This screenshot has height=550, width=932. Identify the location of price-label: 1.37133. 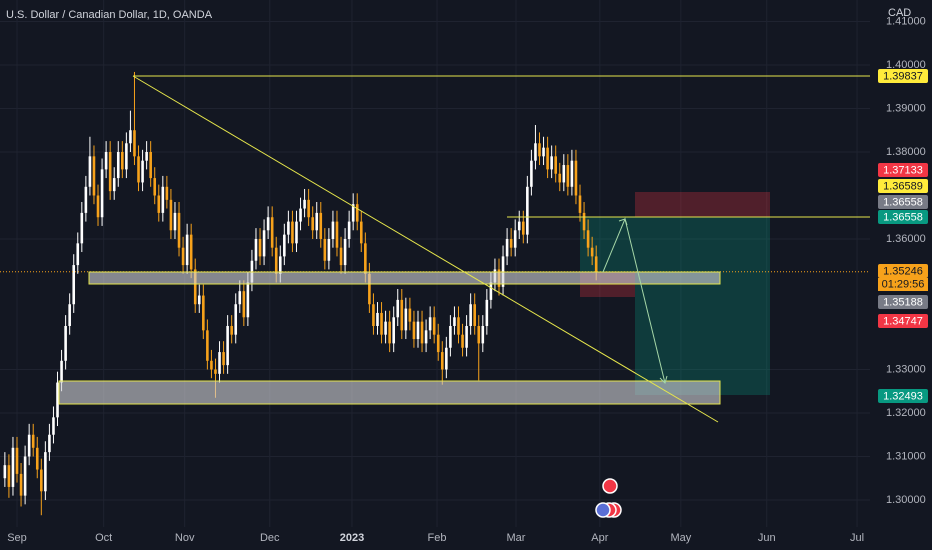
(903, 170).